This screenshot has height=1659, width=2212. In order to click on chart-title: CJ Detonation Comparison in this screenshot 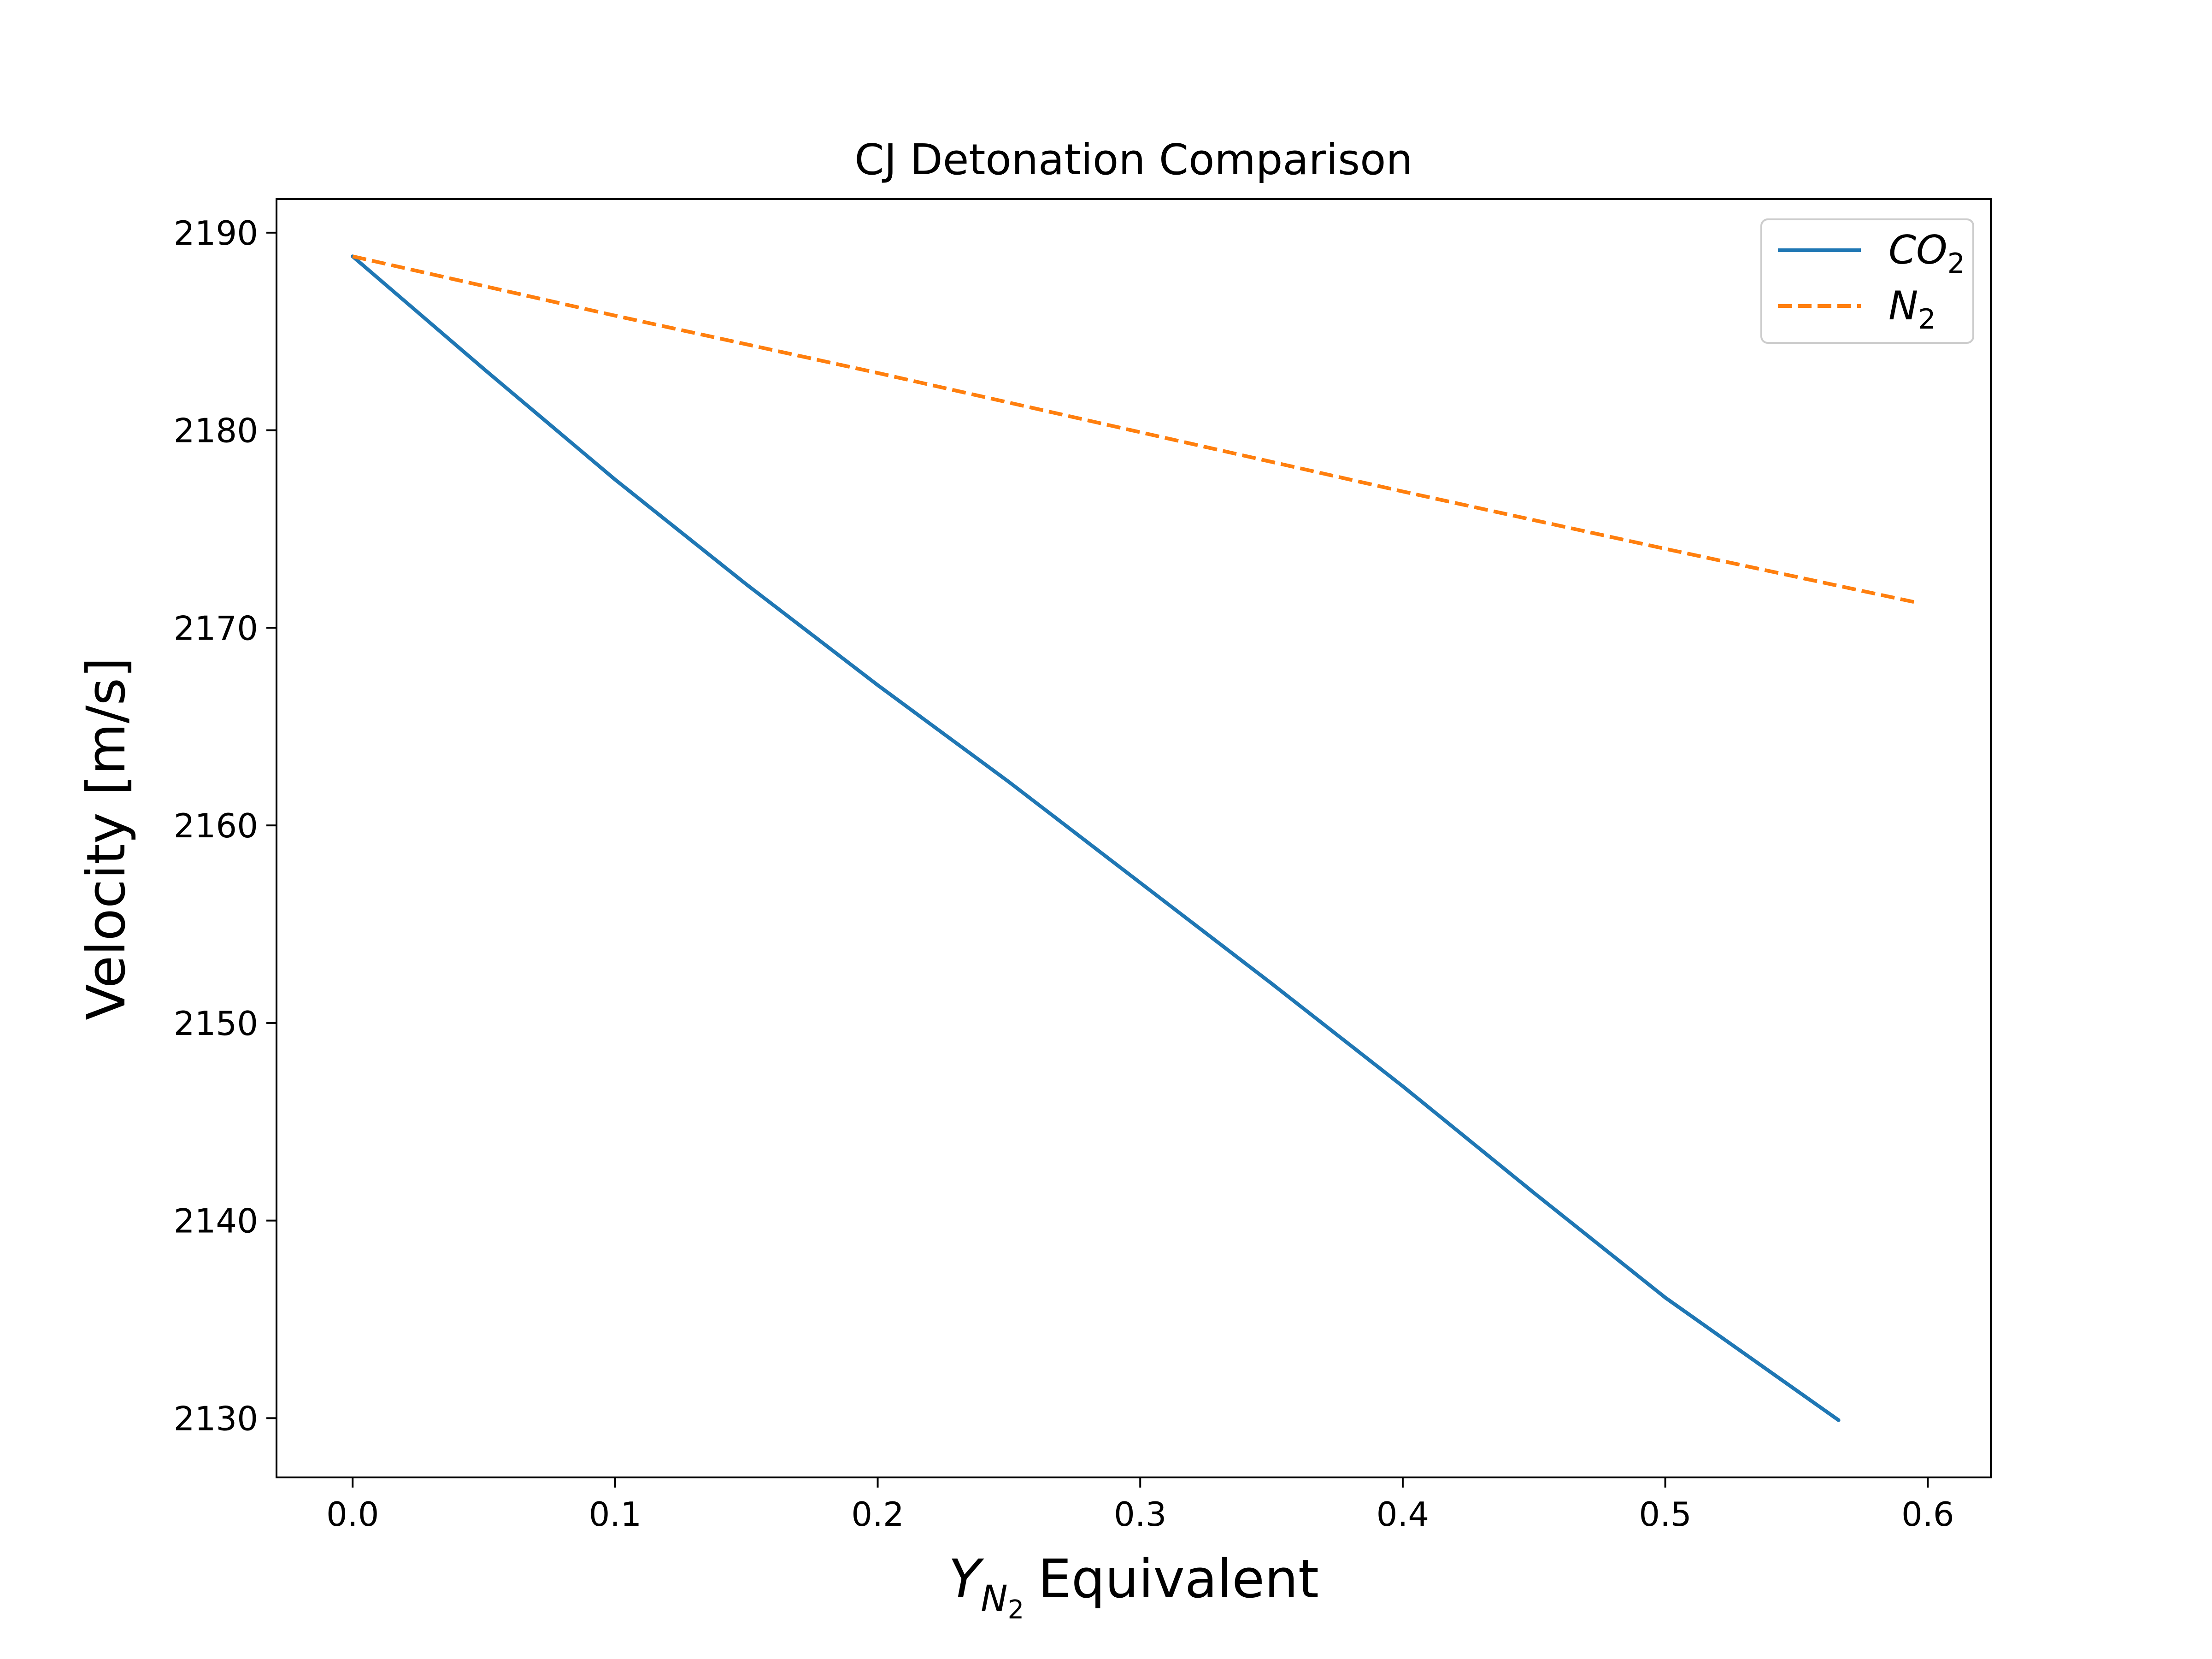, I will do `click(1133, 159)`.